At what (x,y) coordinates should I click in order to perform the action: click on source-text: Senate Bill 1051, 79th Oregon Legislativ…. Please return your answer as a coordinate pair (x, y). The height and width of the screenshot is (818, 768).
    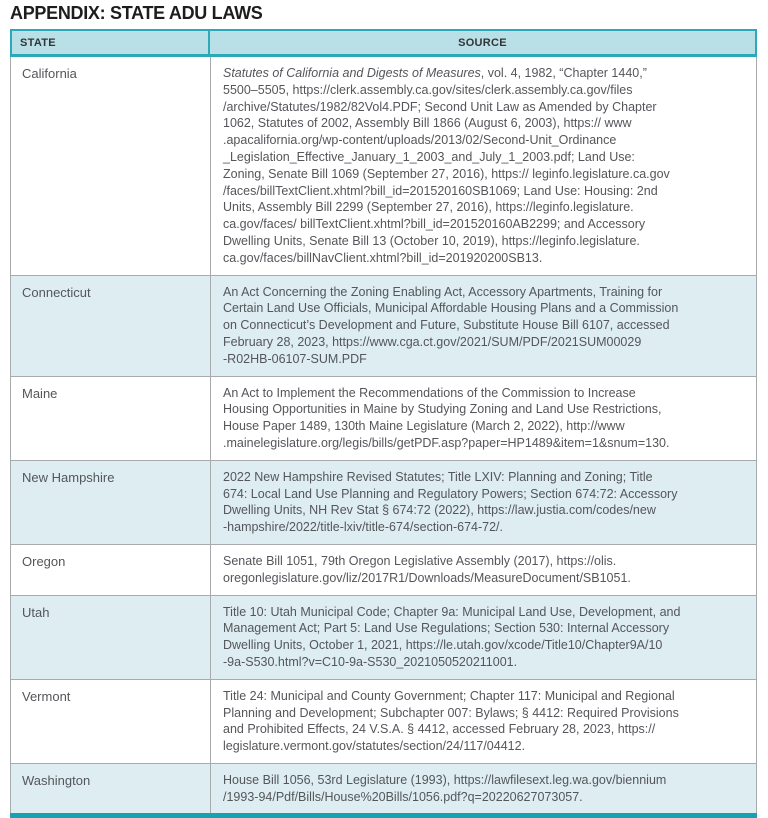
    Looking at the image, I should click on (427, 569).